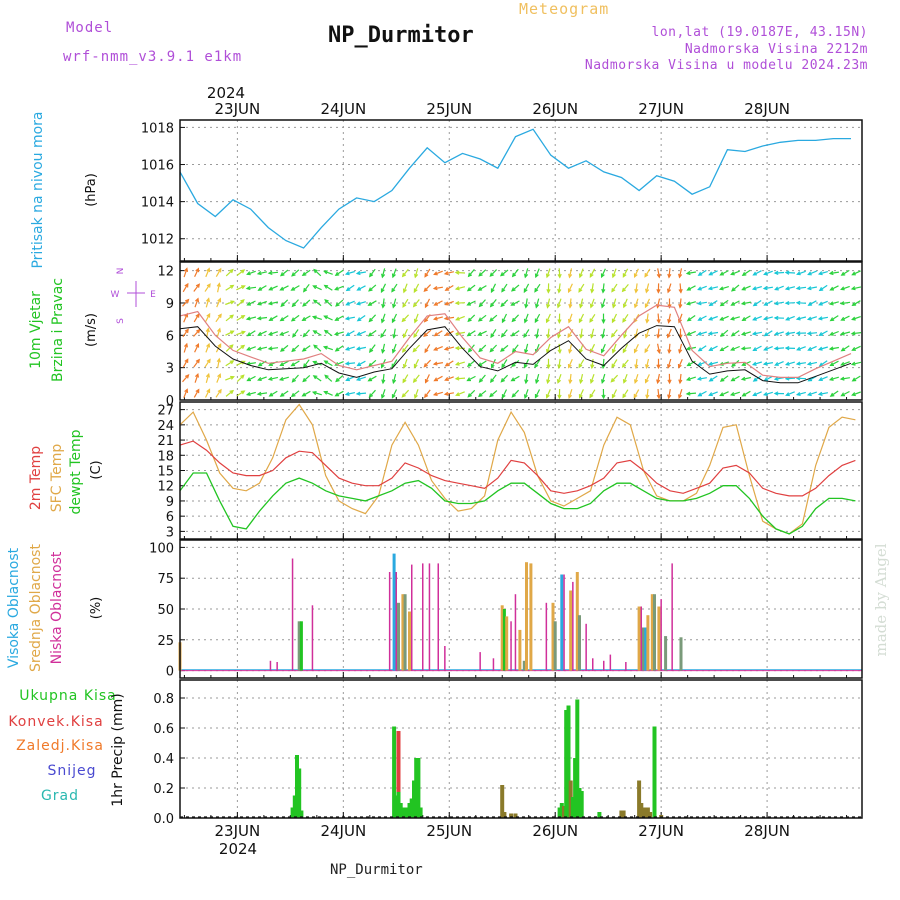 Image resolution: width=900 pixels, height=900 pixels. What do you see at coordinates (661, 109) in the screenshot?
I see `top-day-label: 27JUN` at bounding box center [661, 109].